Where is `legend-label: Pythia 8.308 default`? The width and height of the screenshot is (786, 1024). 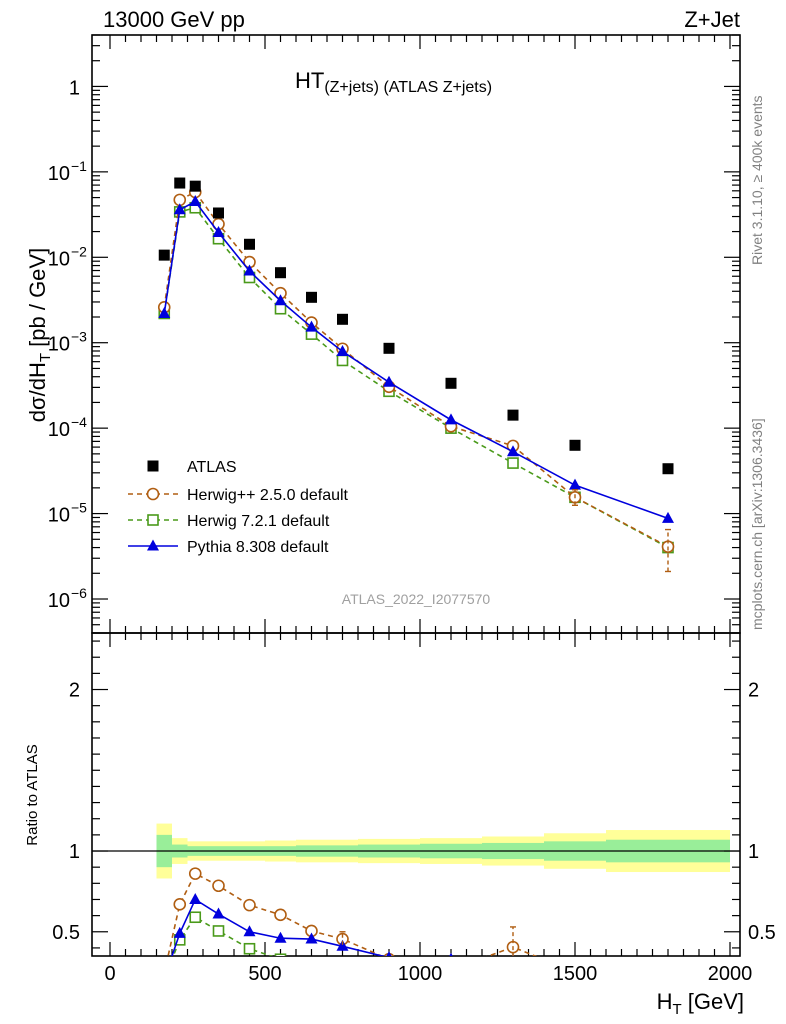
legend-label: Pythia 8.308 default is located at coordinates (258, 547).